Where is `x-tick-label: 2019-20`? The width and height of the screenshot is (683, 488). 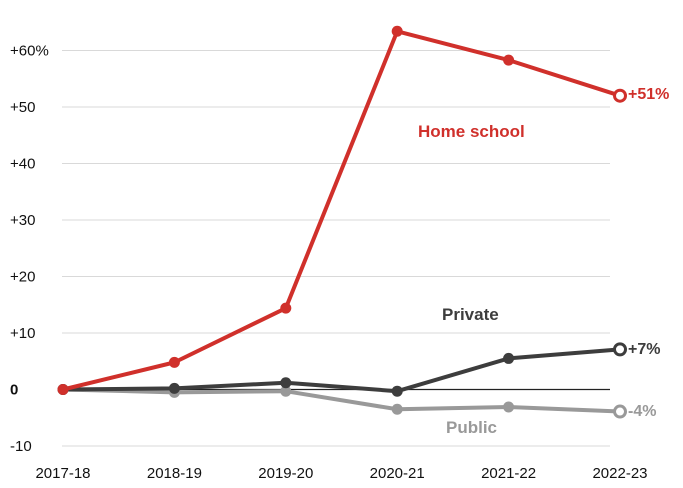 x-tick-label: 2019-20 is located at coordinates (285, 473).